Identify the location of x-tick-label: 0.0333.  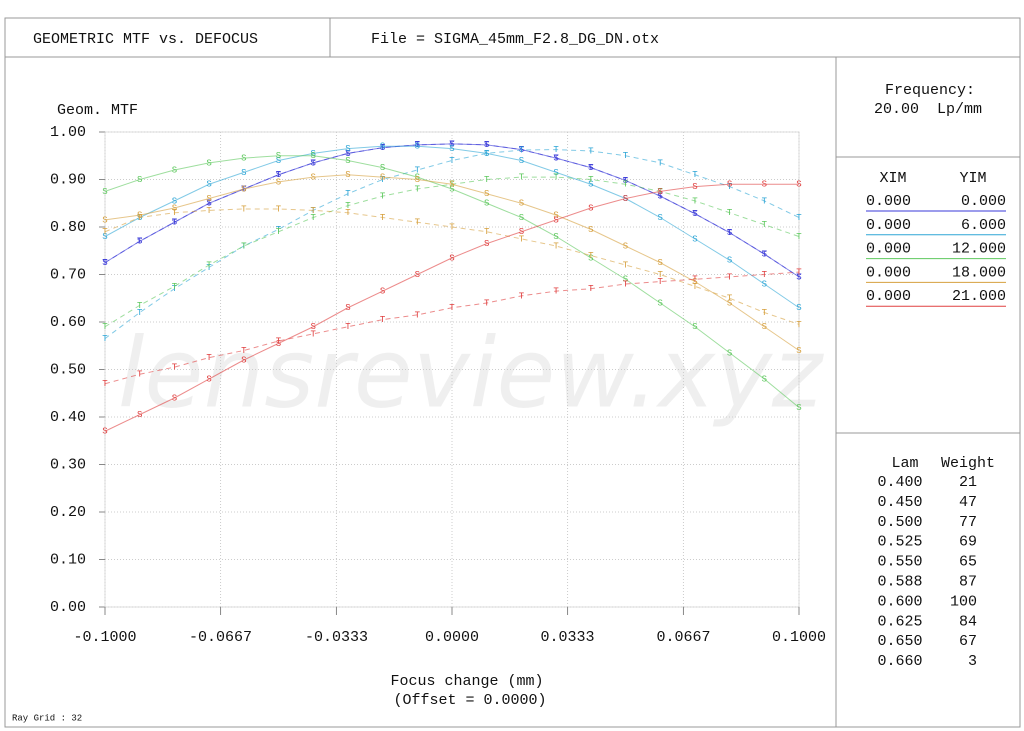
(568, 637).